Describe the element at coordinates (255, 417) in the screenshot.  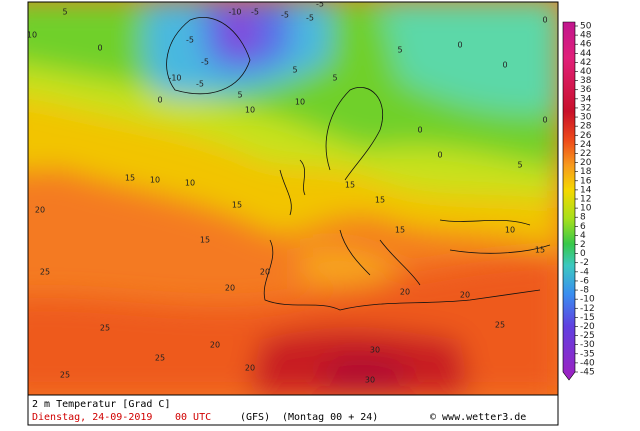
I see `footer-model: (GFS)` at that location.